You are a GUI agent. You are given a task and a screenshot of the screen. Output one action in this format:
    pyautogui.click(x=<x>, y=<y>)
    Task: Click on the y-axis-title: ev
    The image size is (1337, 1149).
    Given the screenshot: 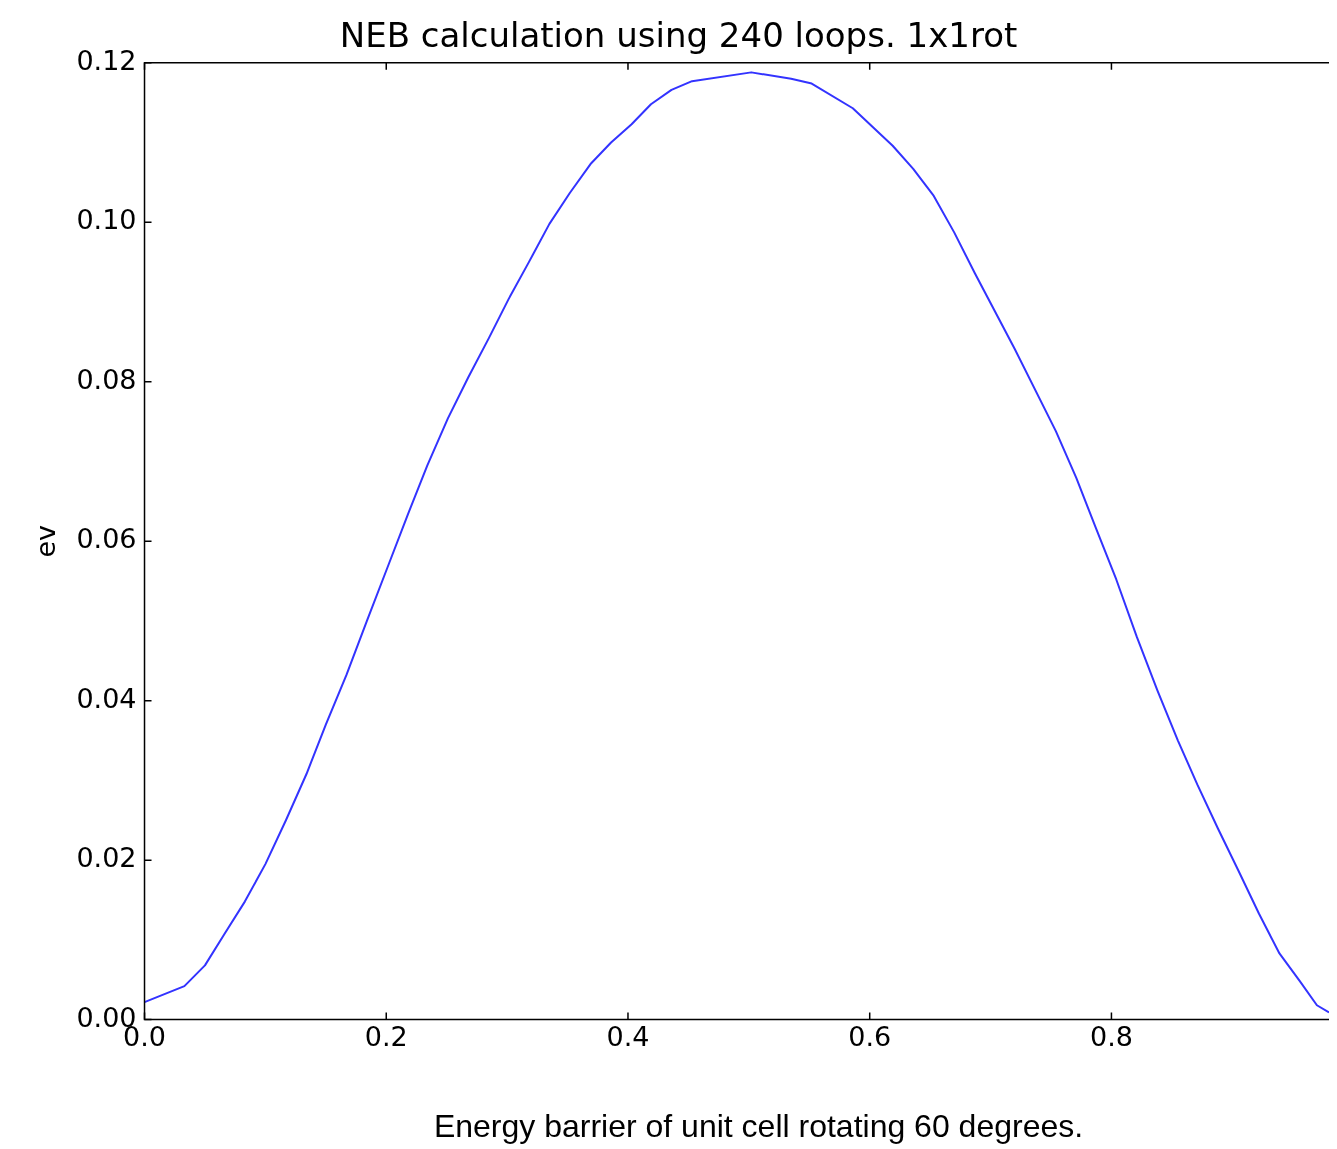 What is the action you would take?
    pyautogui.click(x=46, y=541)
    